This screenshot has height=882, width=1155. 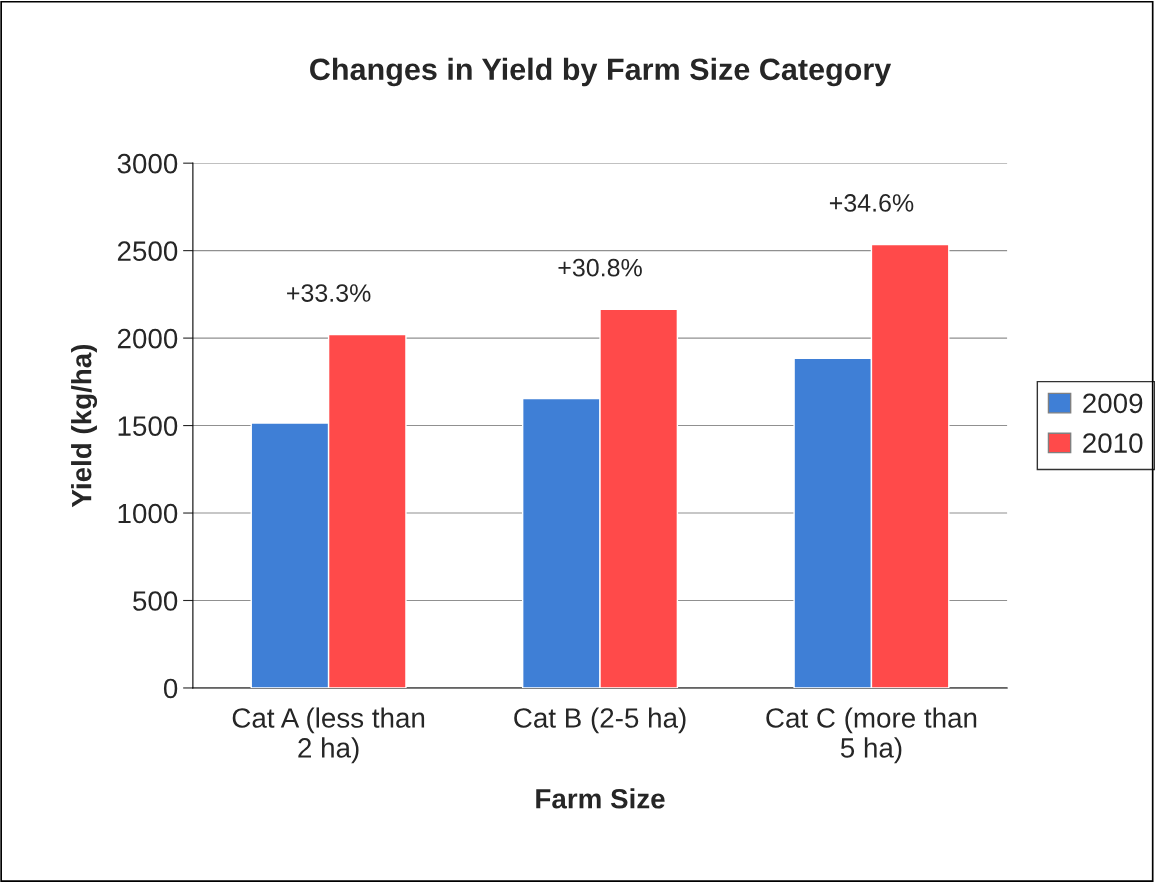 What do you see at coordinates (601, 72) in the screenshot?
I see `chart-title: Changes in Yield by Farm Size Category` at bounding box center [601, 72].